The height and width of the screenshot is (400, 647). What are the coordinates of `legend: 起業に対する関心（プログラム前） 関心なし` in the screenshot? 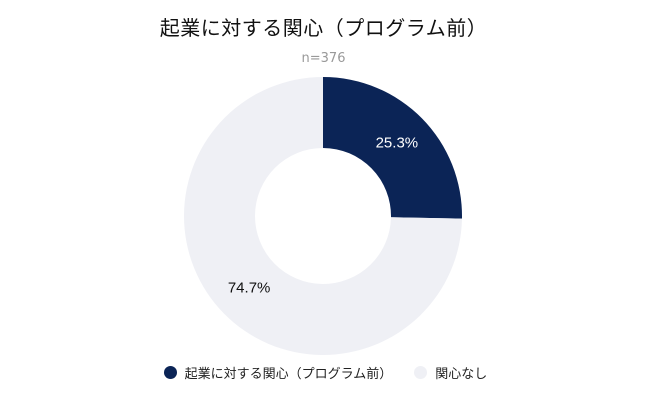 It's located at (323, 372).